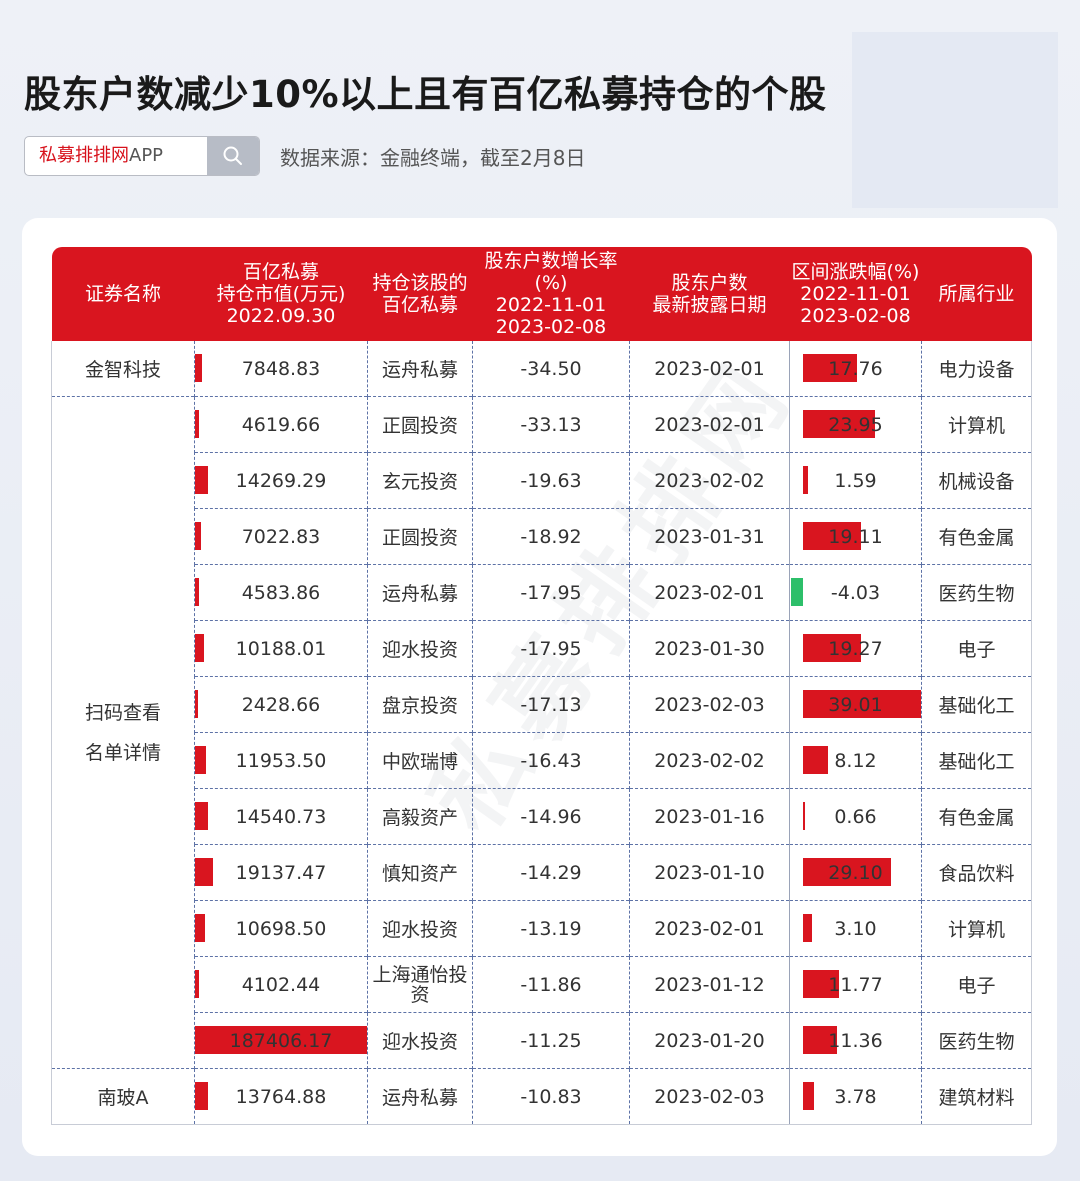 Image resolution: width=1080 pixels, height=1181 pixels. I want to click on cell-change: 17.76, so click(855, 369).